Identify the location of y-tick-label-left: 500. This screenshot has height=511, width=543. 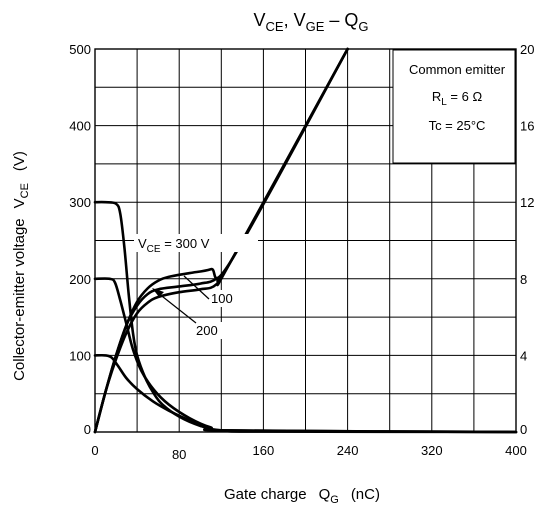
(80, 49).